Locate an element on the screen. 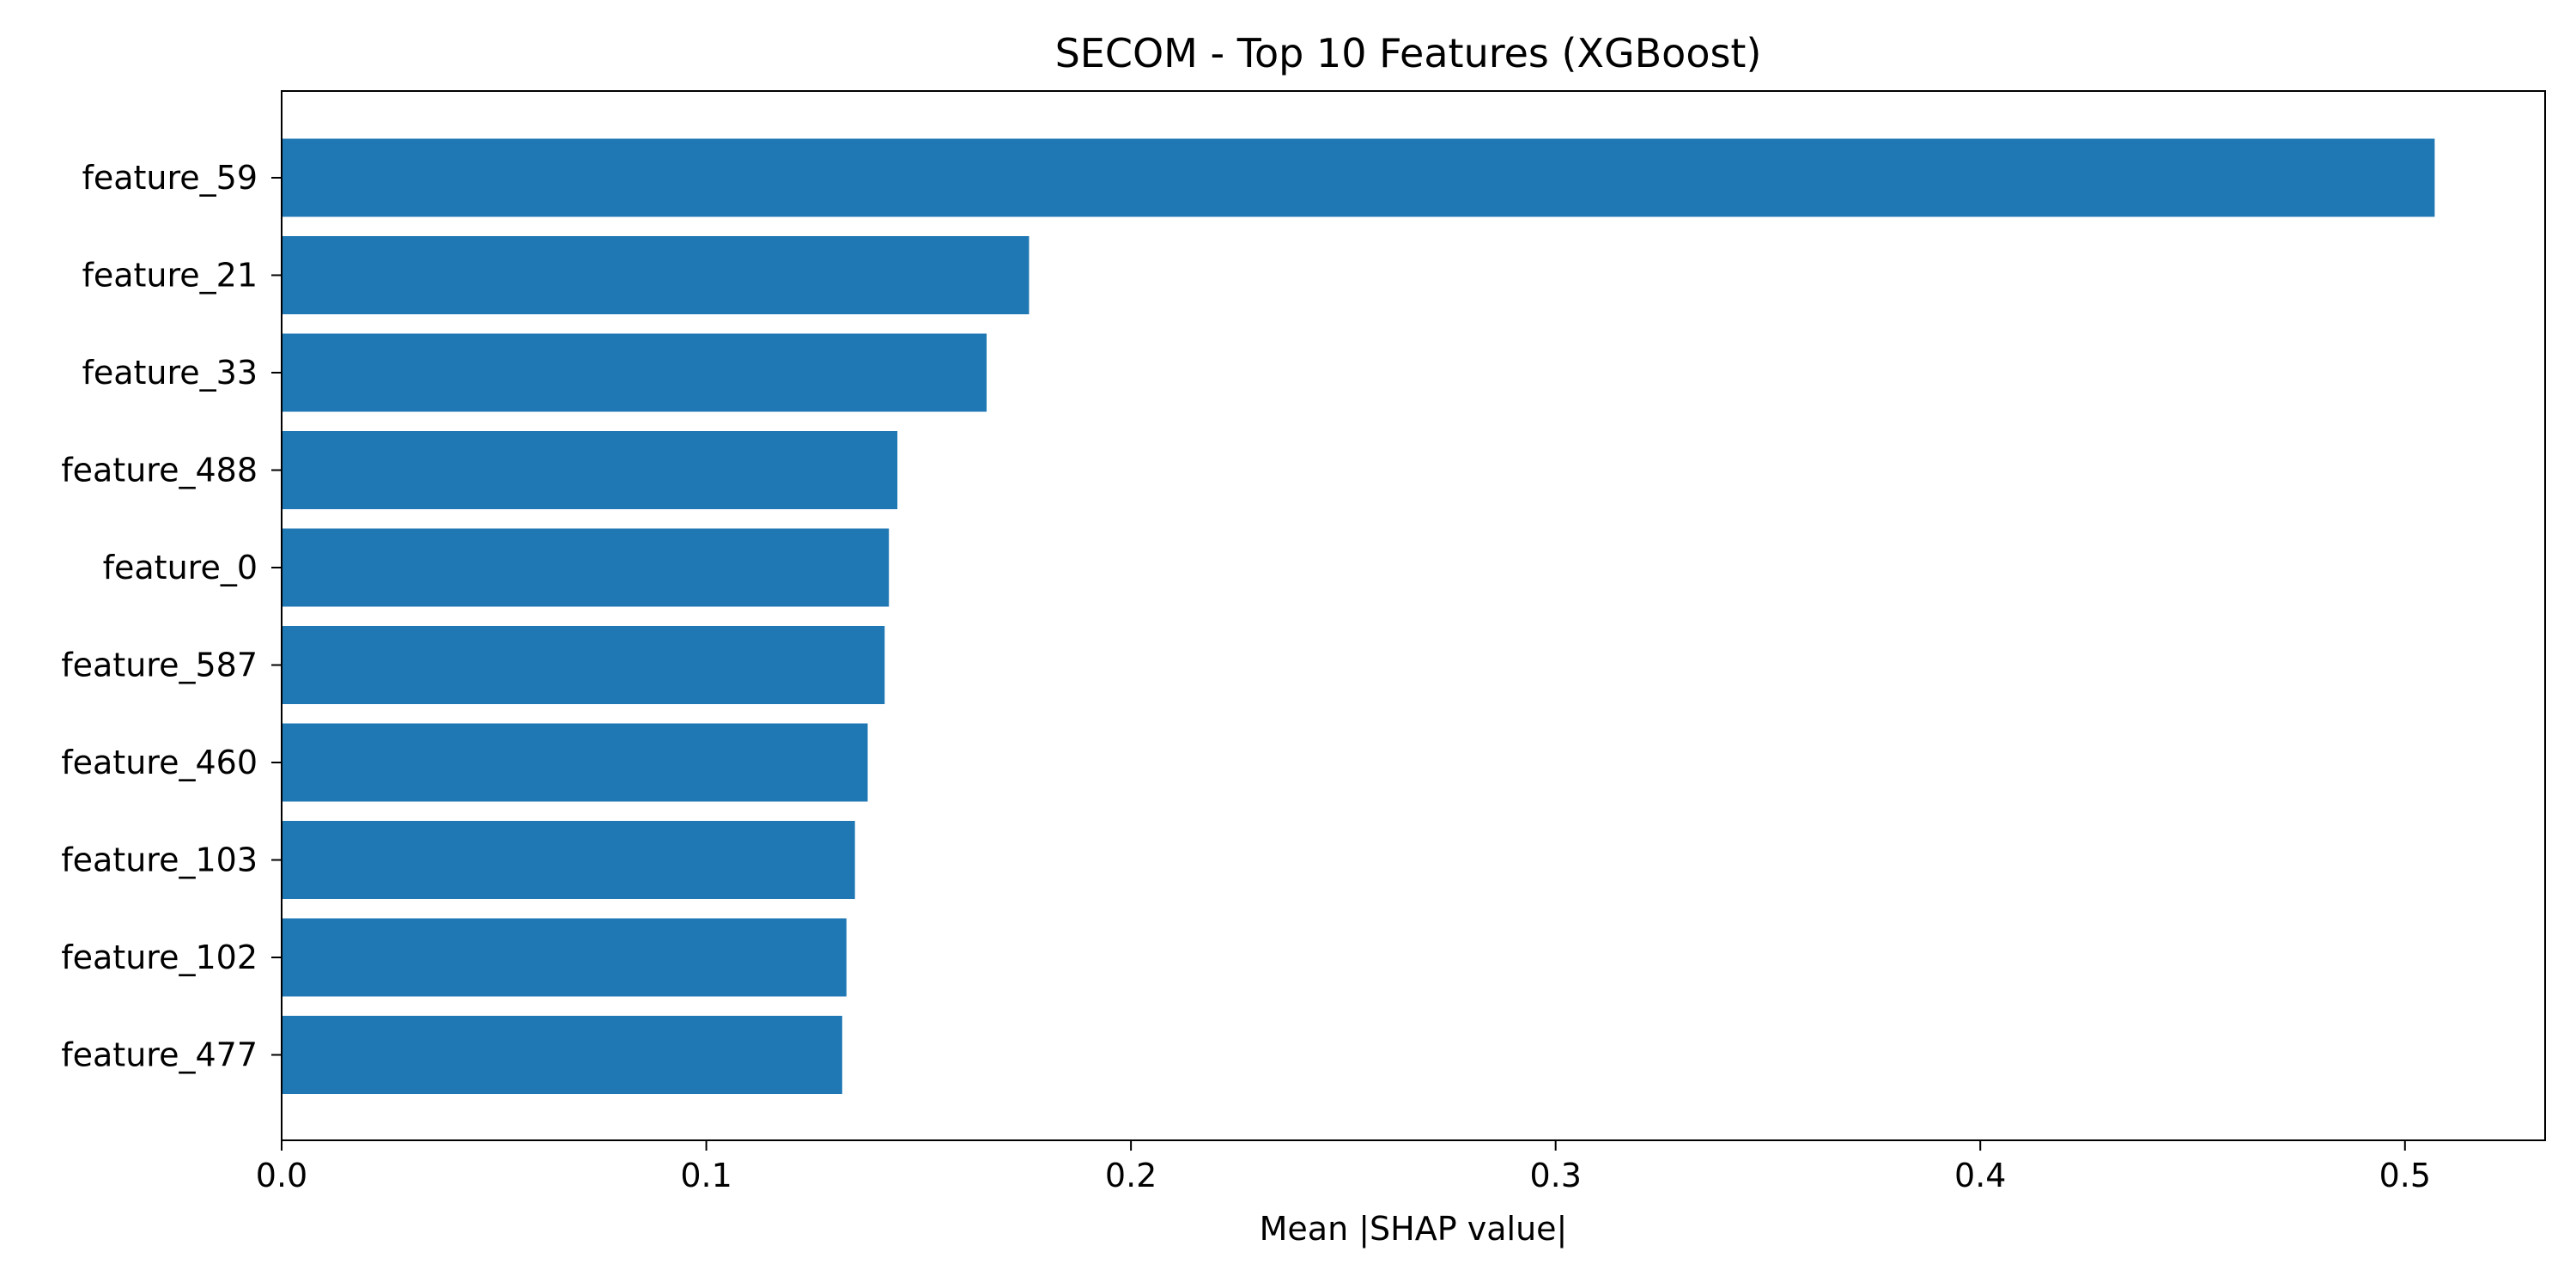 This screenshot has width=2576, height=1288. y-tick-label: feature_59 is located at coordinates (170, 178).